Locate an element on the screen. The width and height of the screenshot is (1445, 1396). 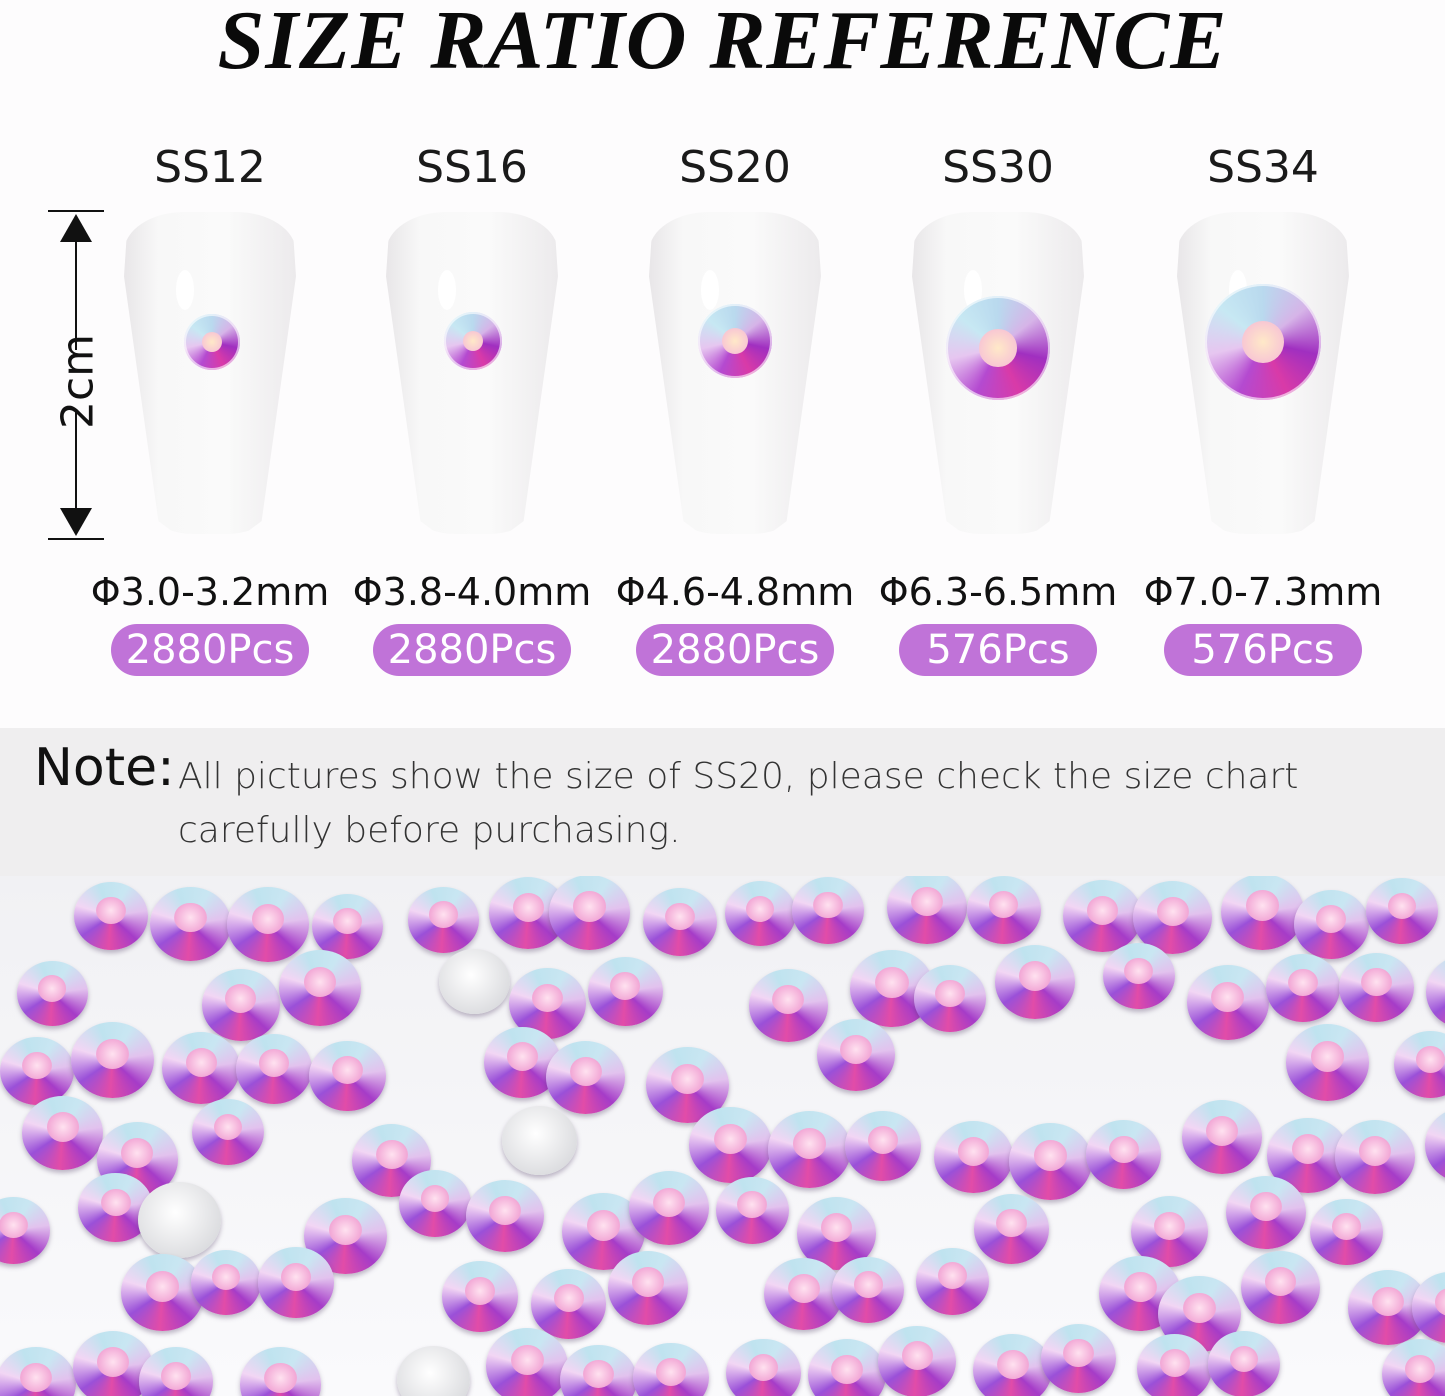
diameter-label: Φ4.6-4.8mm is located at coordinates (735, 592).